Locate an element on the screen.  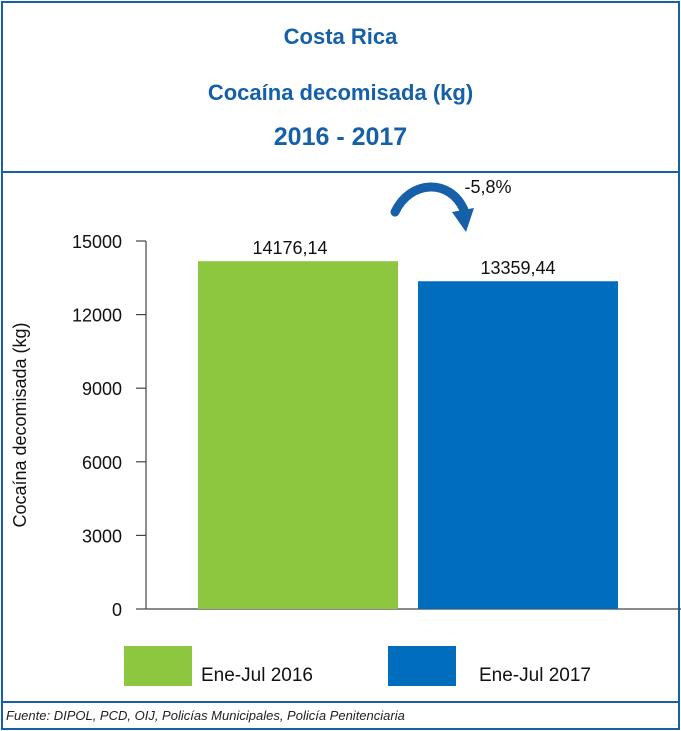
legend-label-2017: Ene-Jul 2017 is located at coordinates (535, 675).